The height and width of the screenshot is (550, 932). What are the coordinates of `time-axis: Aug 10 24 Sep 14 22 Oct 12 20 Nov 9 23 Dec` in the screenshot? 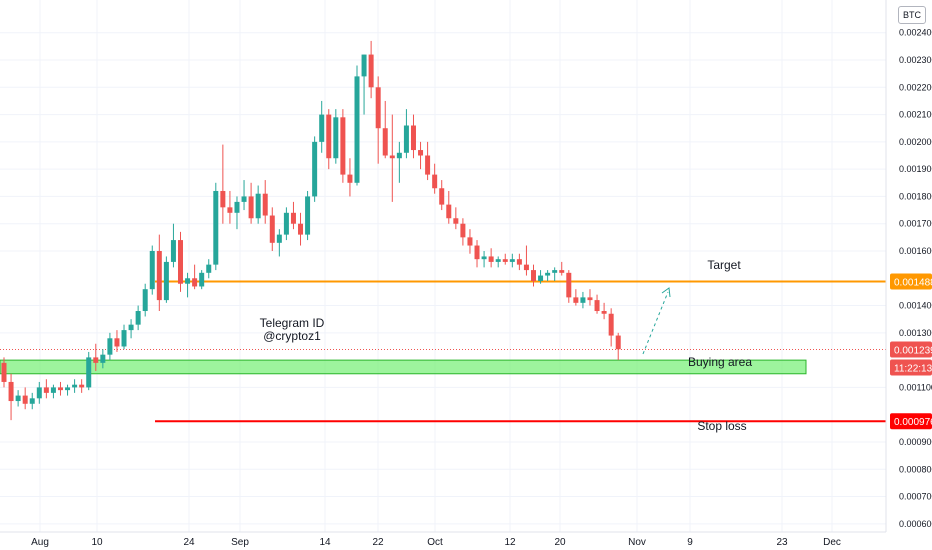 It's located at (443, 539).